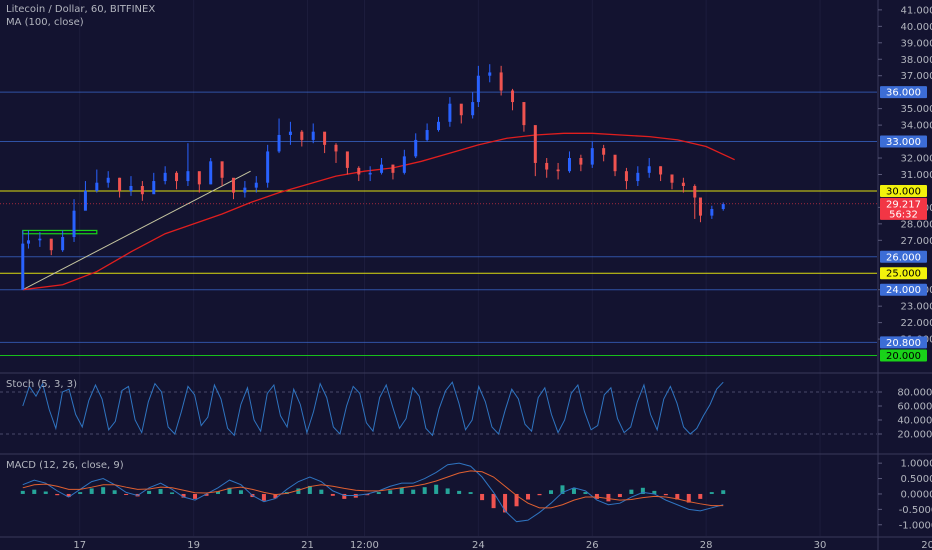  Describe the element at coordinates (915, 525) in the screenshot. I see `macd-tick-label: -1.0000` at that location.